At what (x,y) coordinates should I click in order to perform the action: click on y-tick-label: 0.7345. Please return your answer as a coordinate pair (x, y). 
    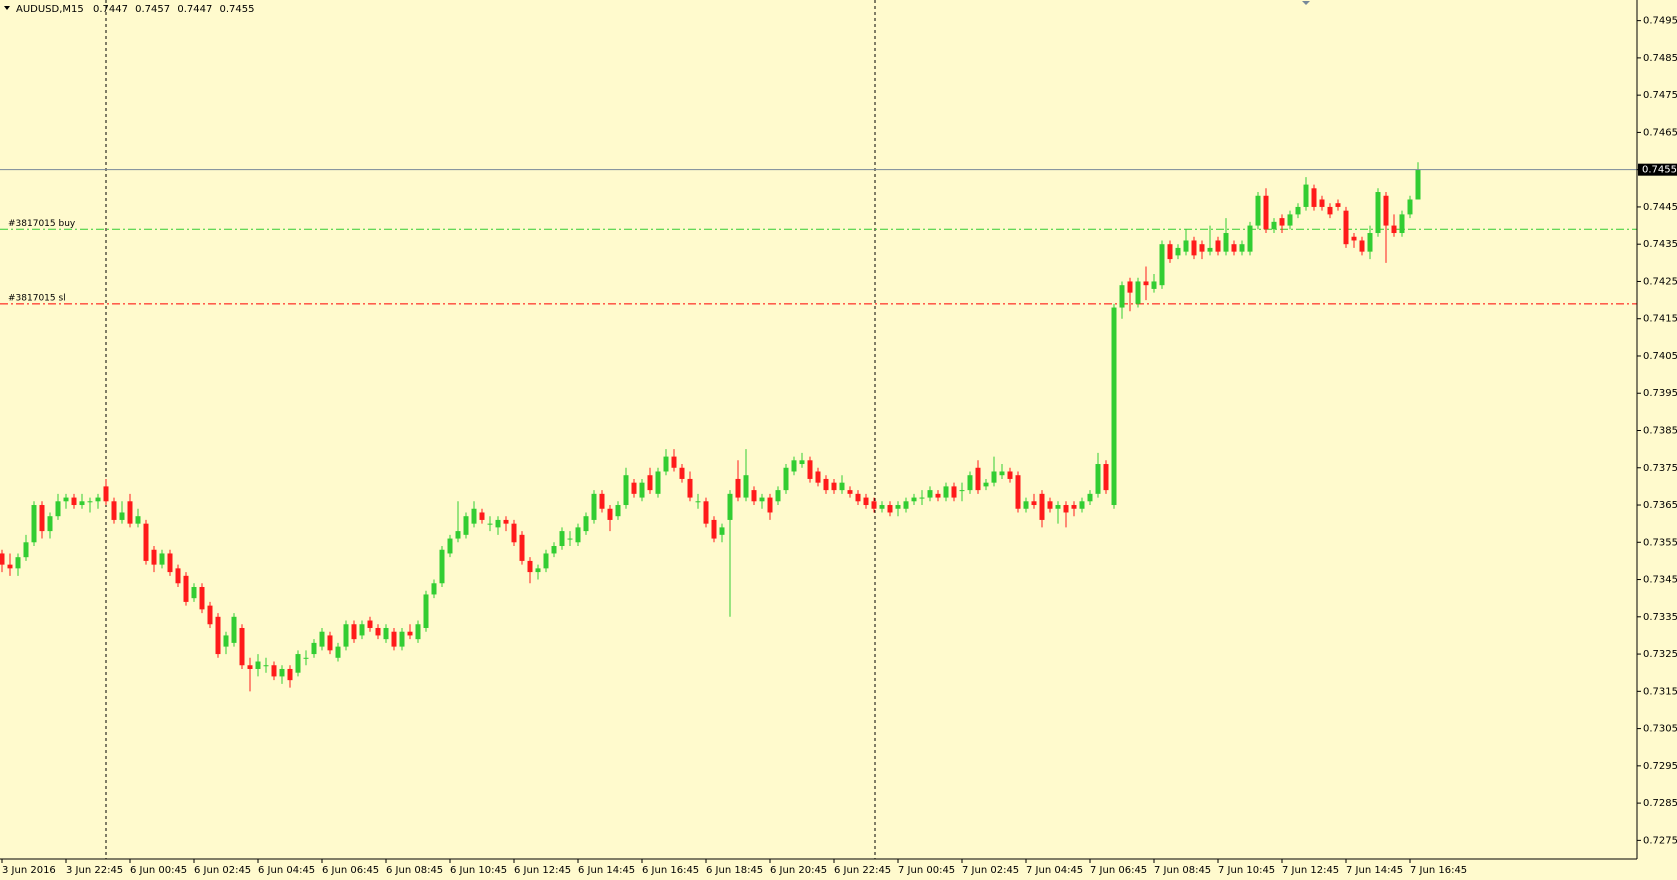
    Looking at the image, I should click on (1660, 580).